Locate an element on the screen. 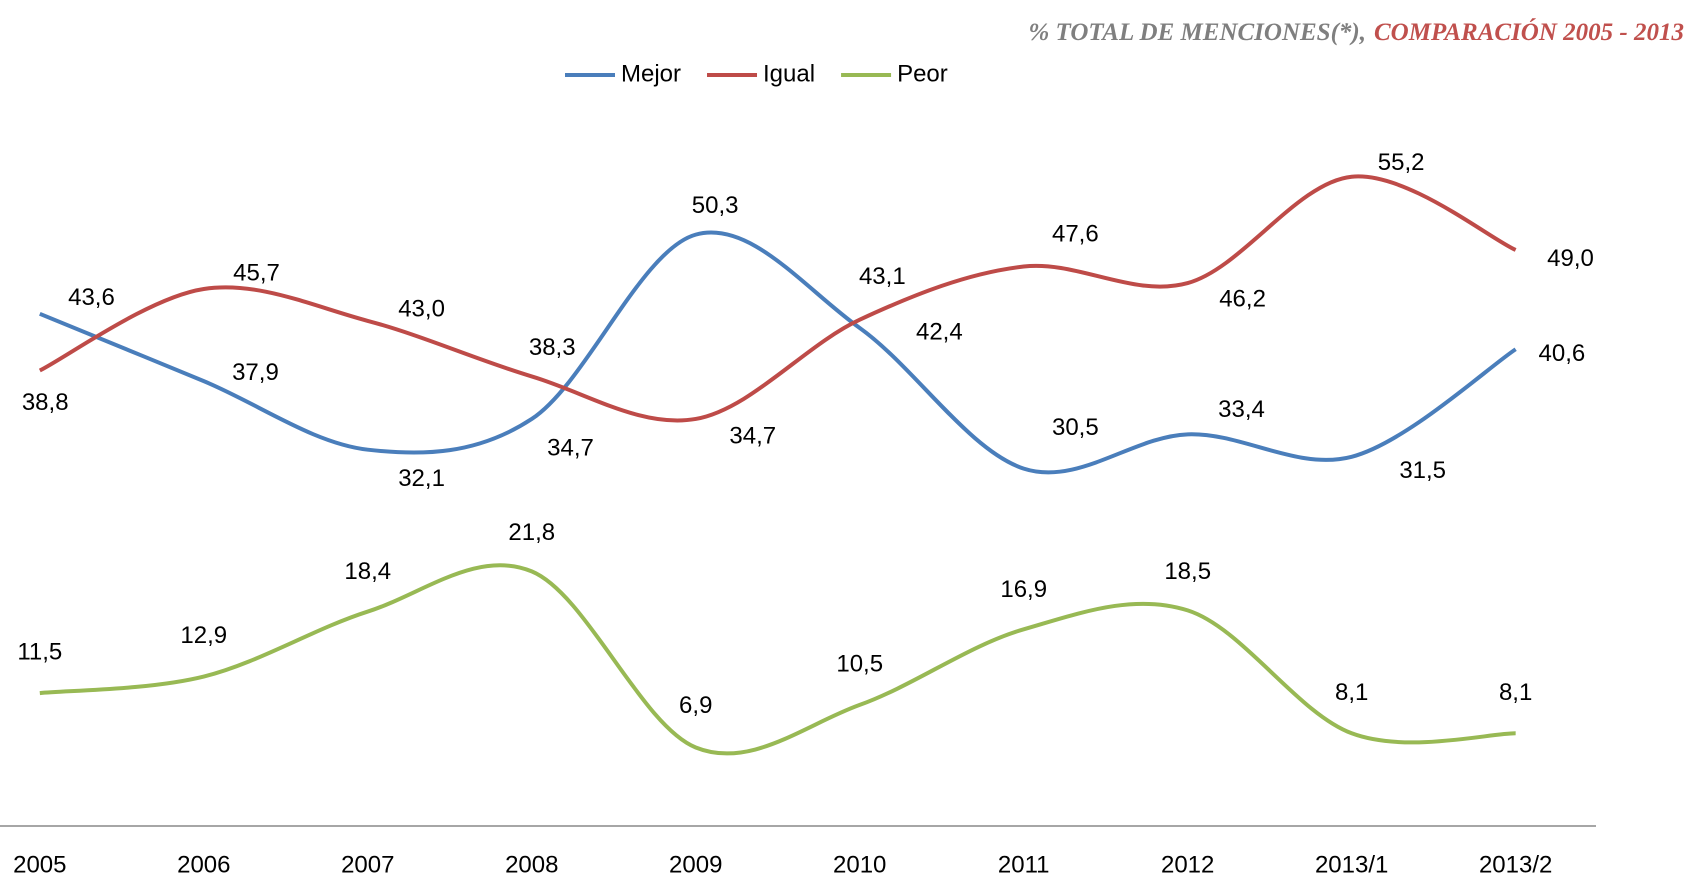 This screenshot has width=1684, height=881. data-label: 46,2 is located at coordinates (1242, 299).